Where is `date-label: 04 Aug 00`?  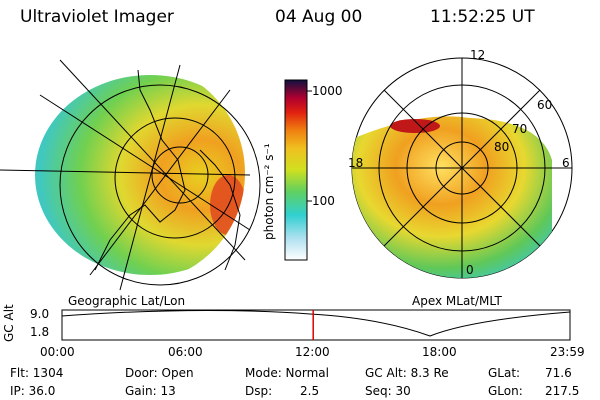
date-label: 04 Aug 00 is located at coordinates (319, 17).